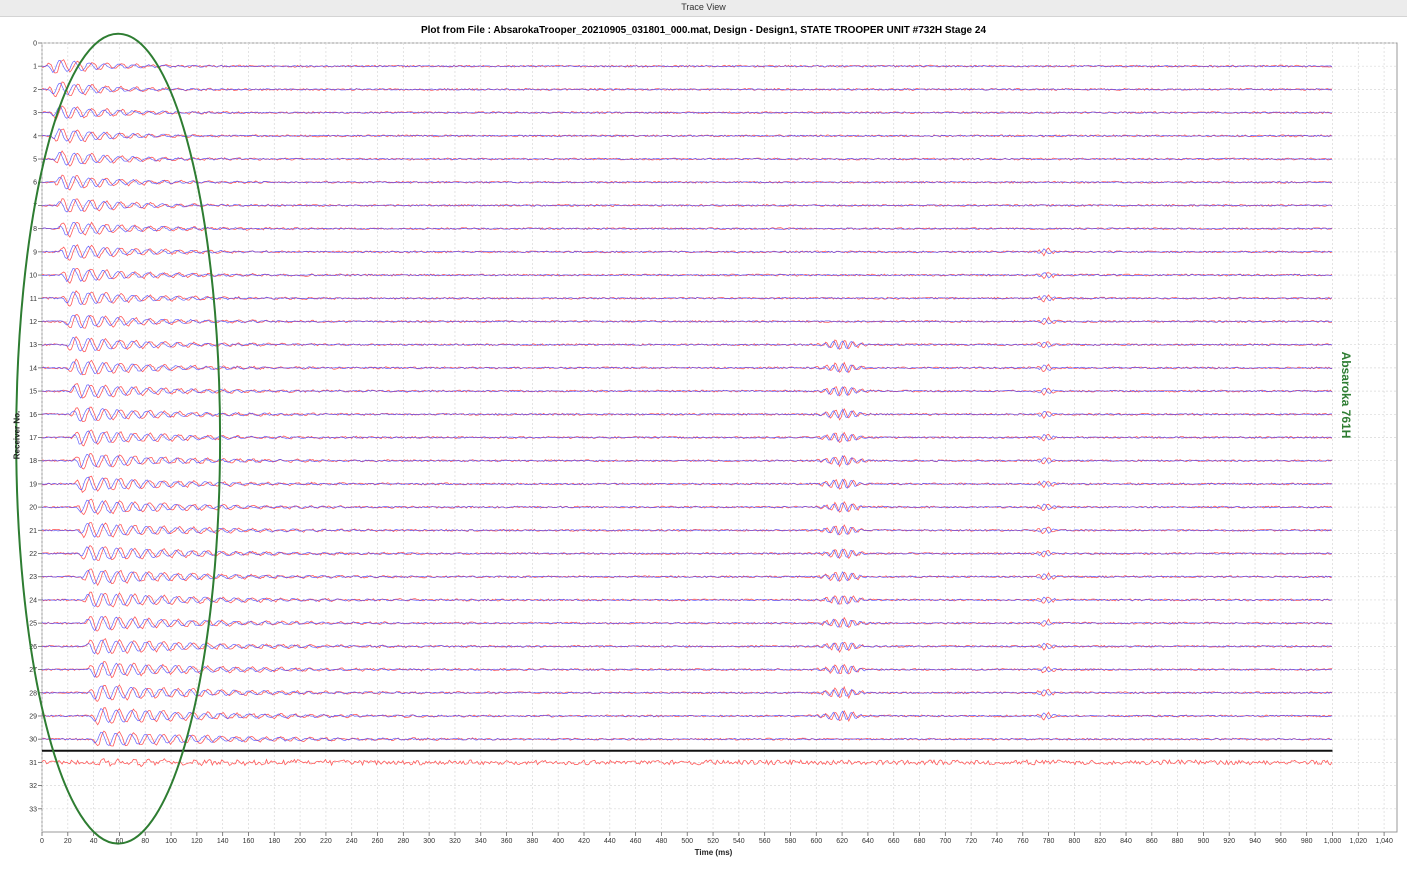  What do you see at coordinates (1100, 841) in the screenshot?
I see `x-tick-label: 820` at bounding box center [1100, 841].